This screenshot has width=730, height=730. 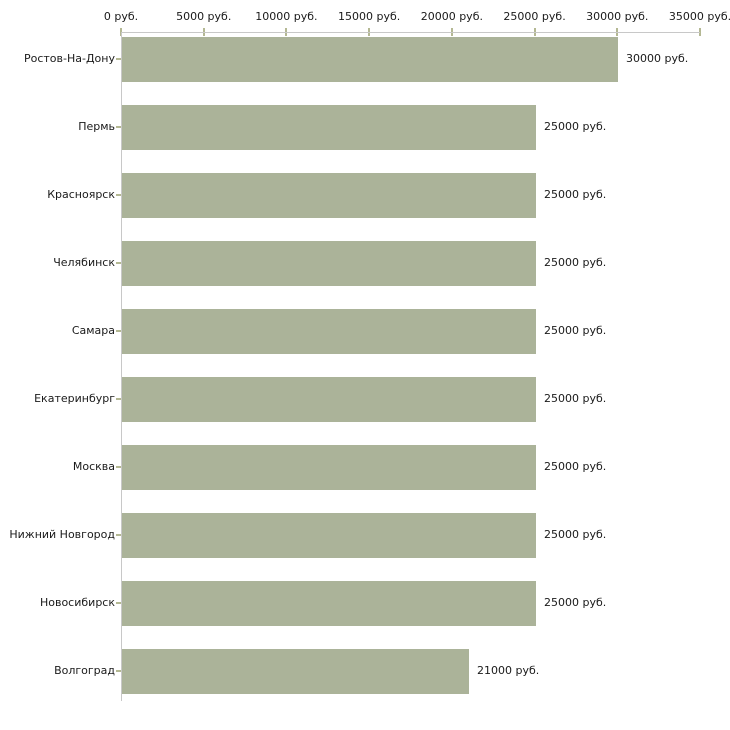 I want to click on category-label: Волгоград, so click(x=84, y=670).